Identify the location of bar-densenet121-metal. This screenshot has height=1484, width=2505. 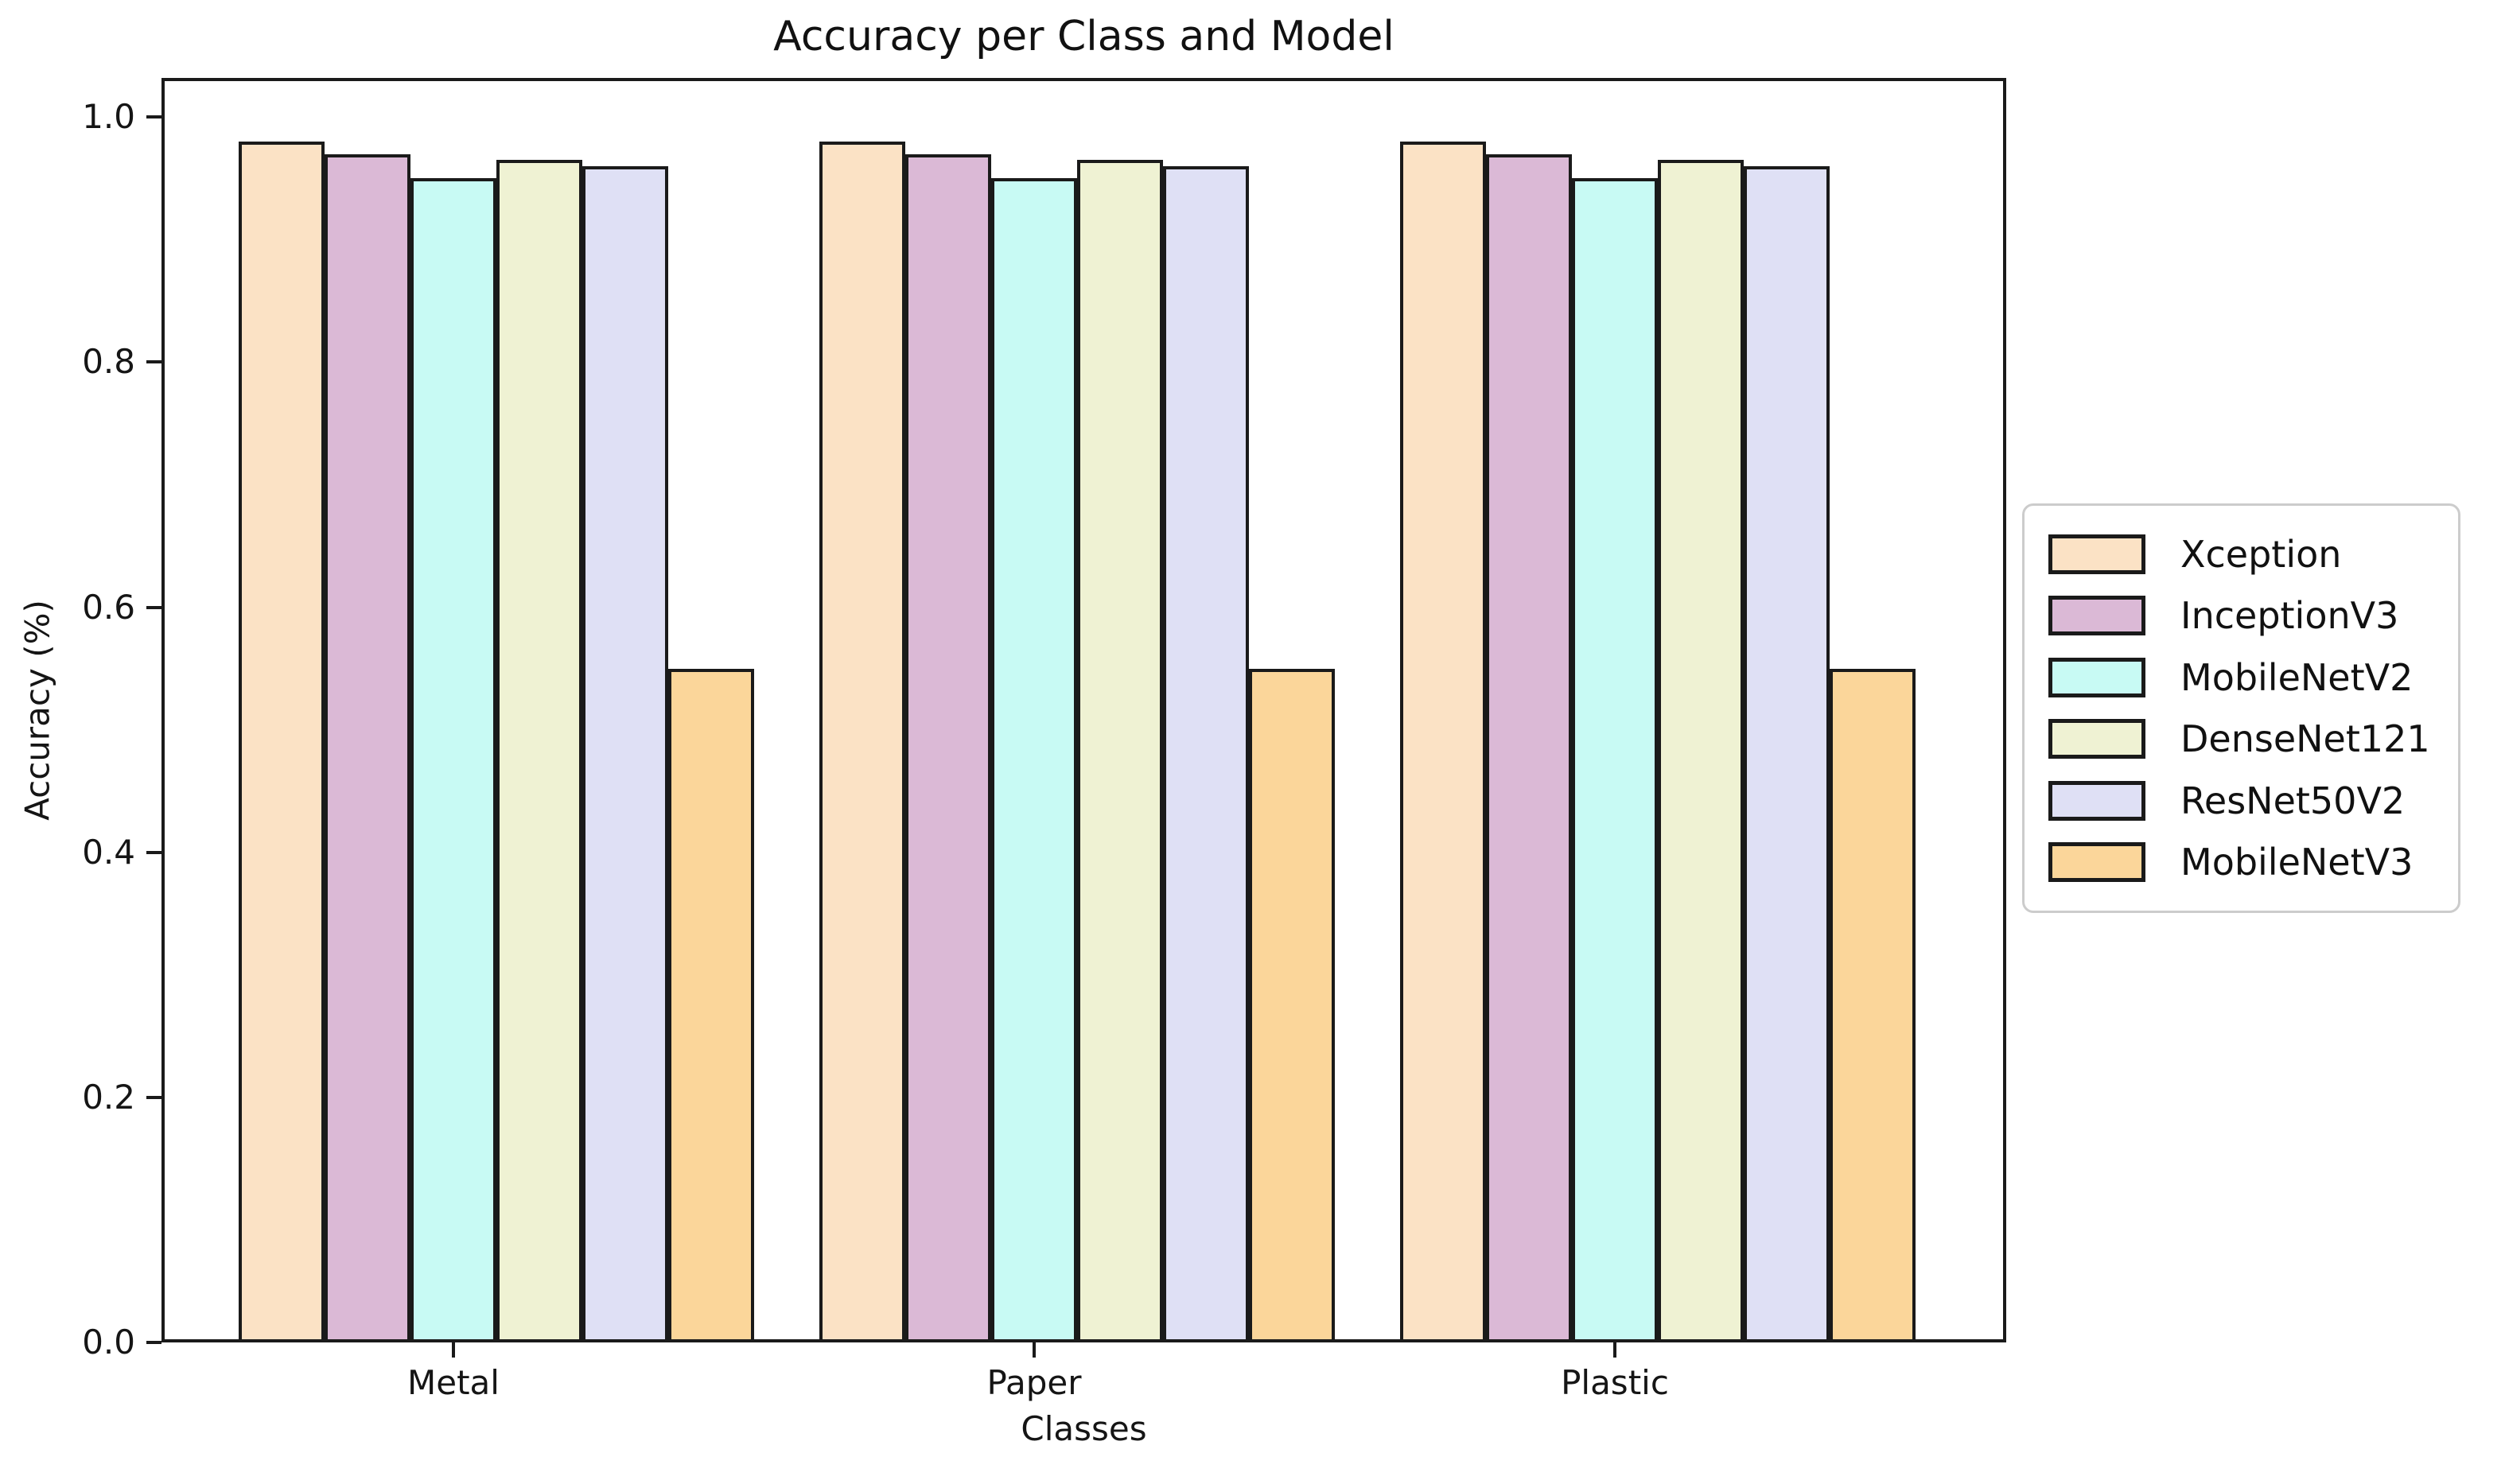
(539, 751).